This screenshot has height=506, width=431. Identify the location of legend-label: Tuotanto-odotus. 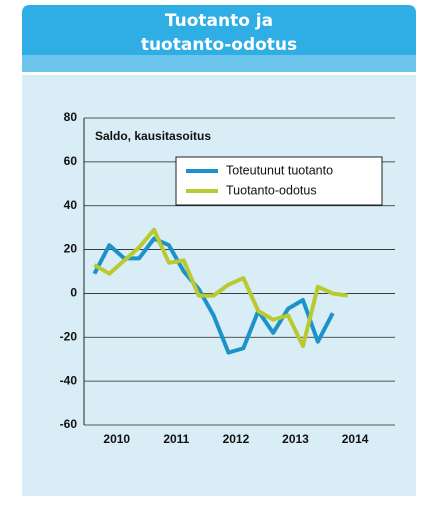
(271, 190).